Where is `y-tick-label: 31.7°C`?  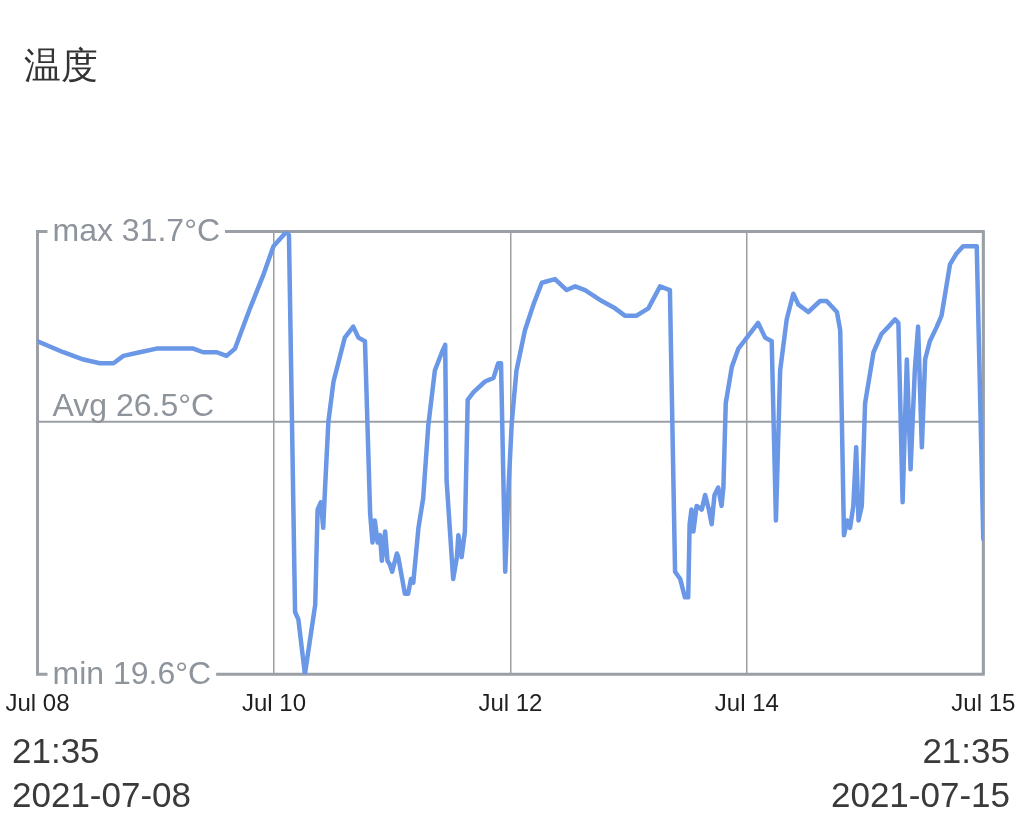
y-tick-label: 31.7°C is located at coordinates (171, 230).